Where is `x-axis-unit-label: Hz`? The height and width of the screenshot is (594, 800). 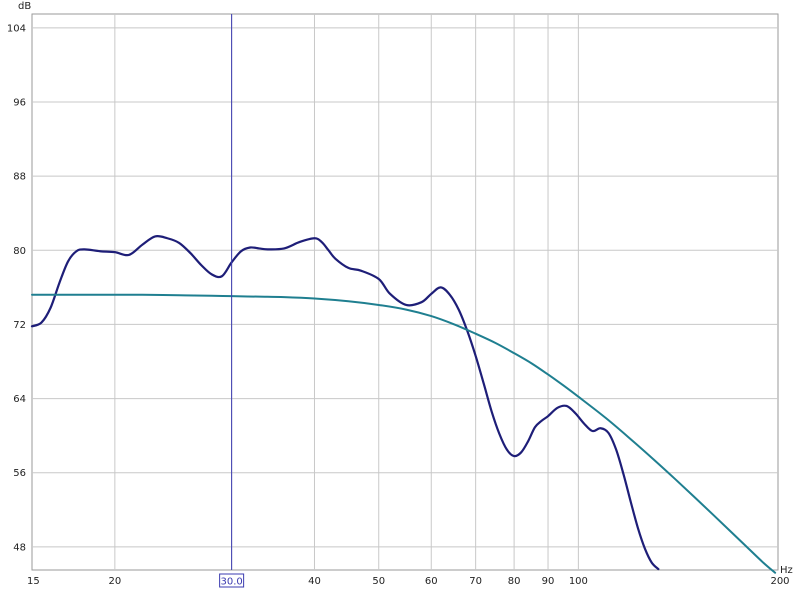 x-axis-unit-label: Hz is located at coordinates (786, 570).